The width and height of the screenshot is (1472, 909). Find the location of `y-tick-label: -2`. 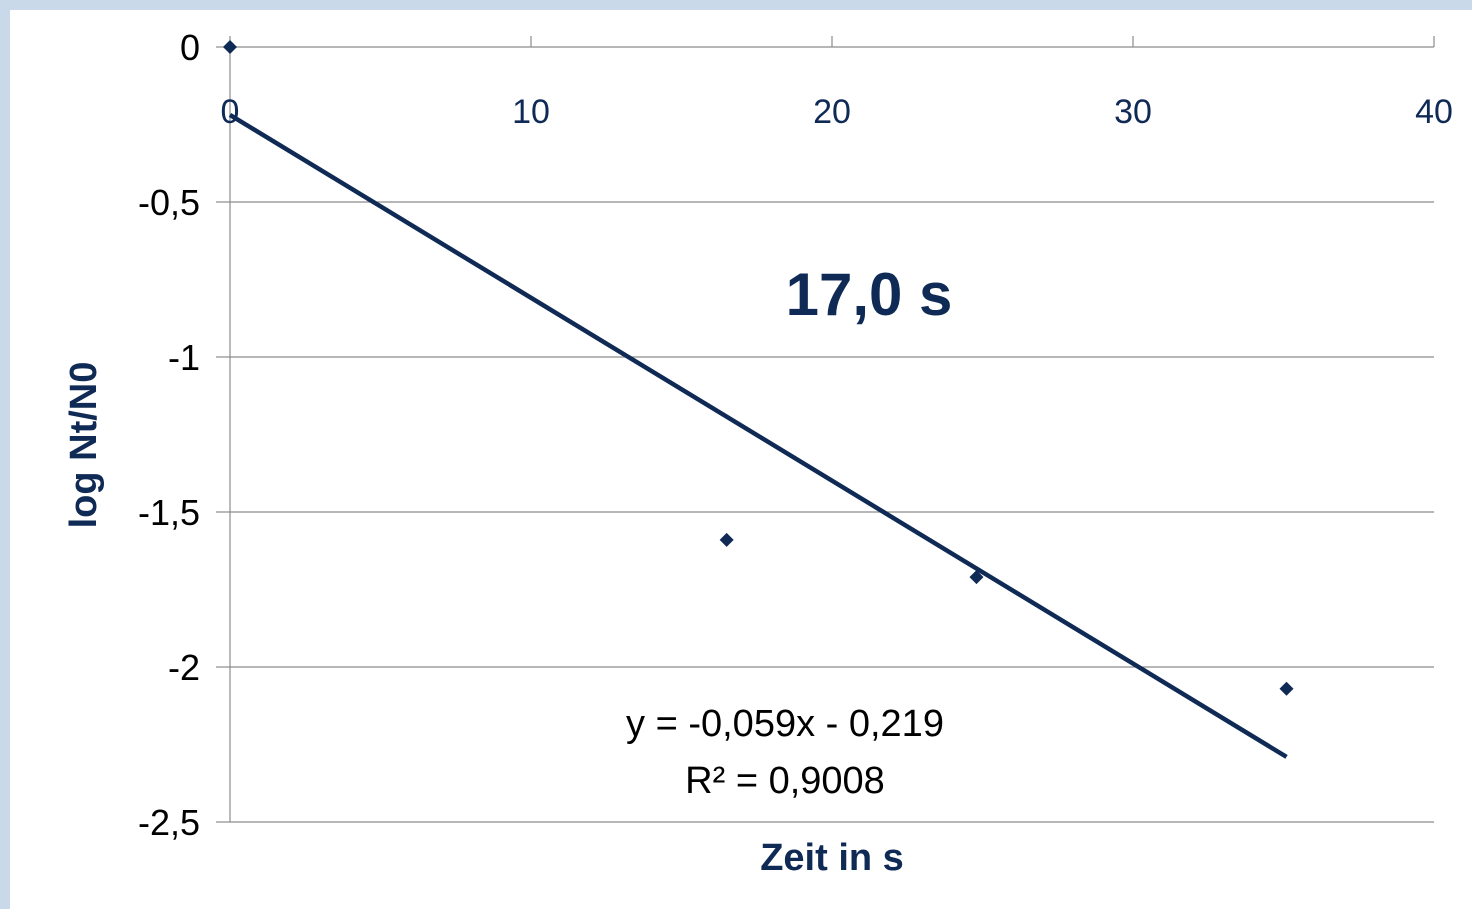

y-tick-label: -2 is located at coordinates (184, 667).